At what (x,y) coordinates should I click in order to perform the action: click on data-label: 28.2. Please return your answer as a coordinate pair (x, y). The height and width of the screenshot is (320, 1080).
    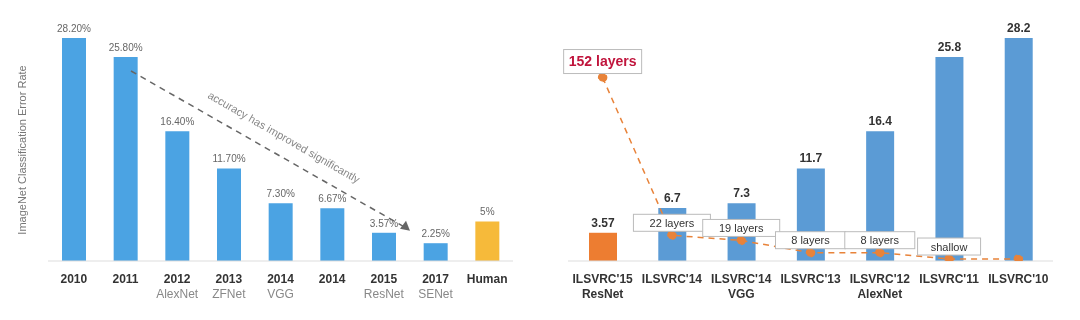
    Looking at the image, I should click on (1019, 28).